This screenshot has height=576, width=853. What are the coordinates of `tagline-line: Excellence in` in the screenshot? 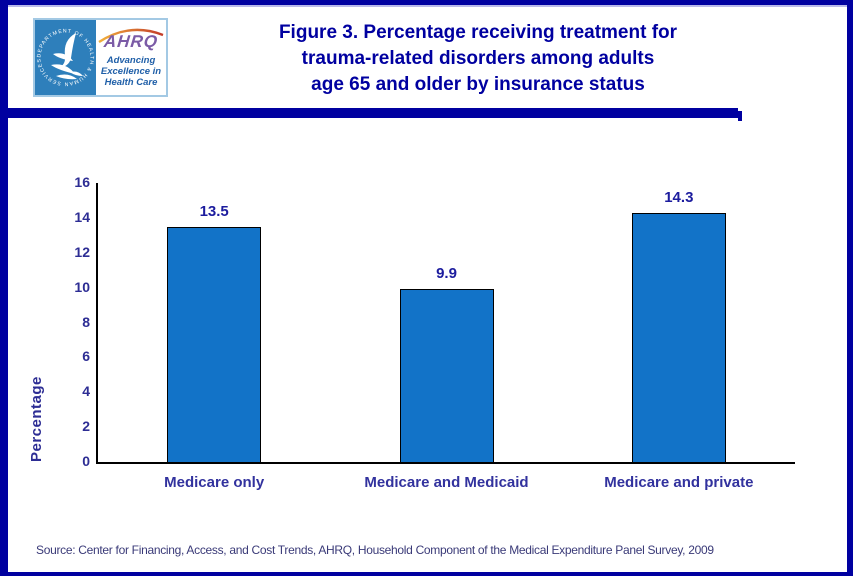 It's located at (131, 71).